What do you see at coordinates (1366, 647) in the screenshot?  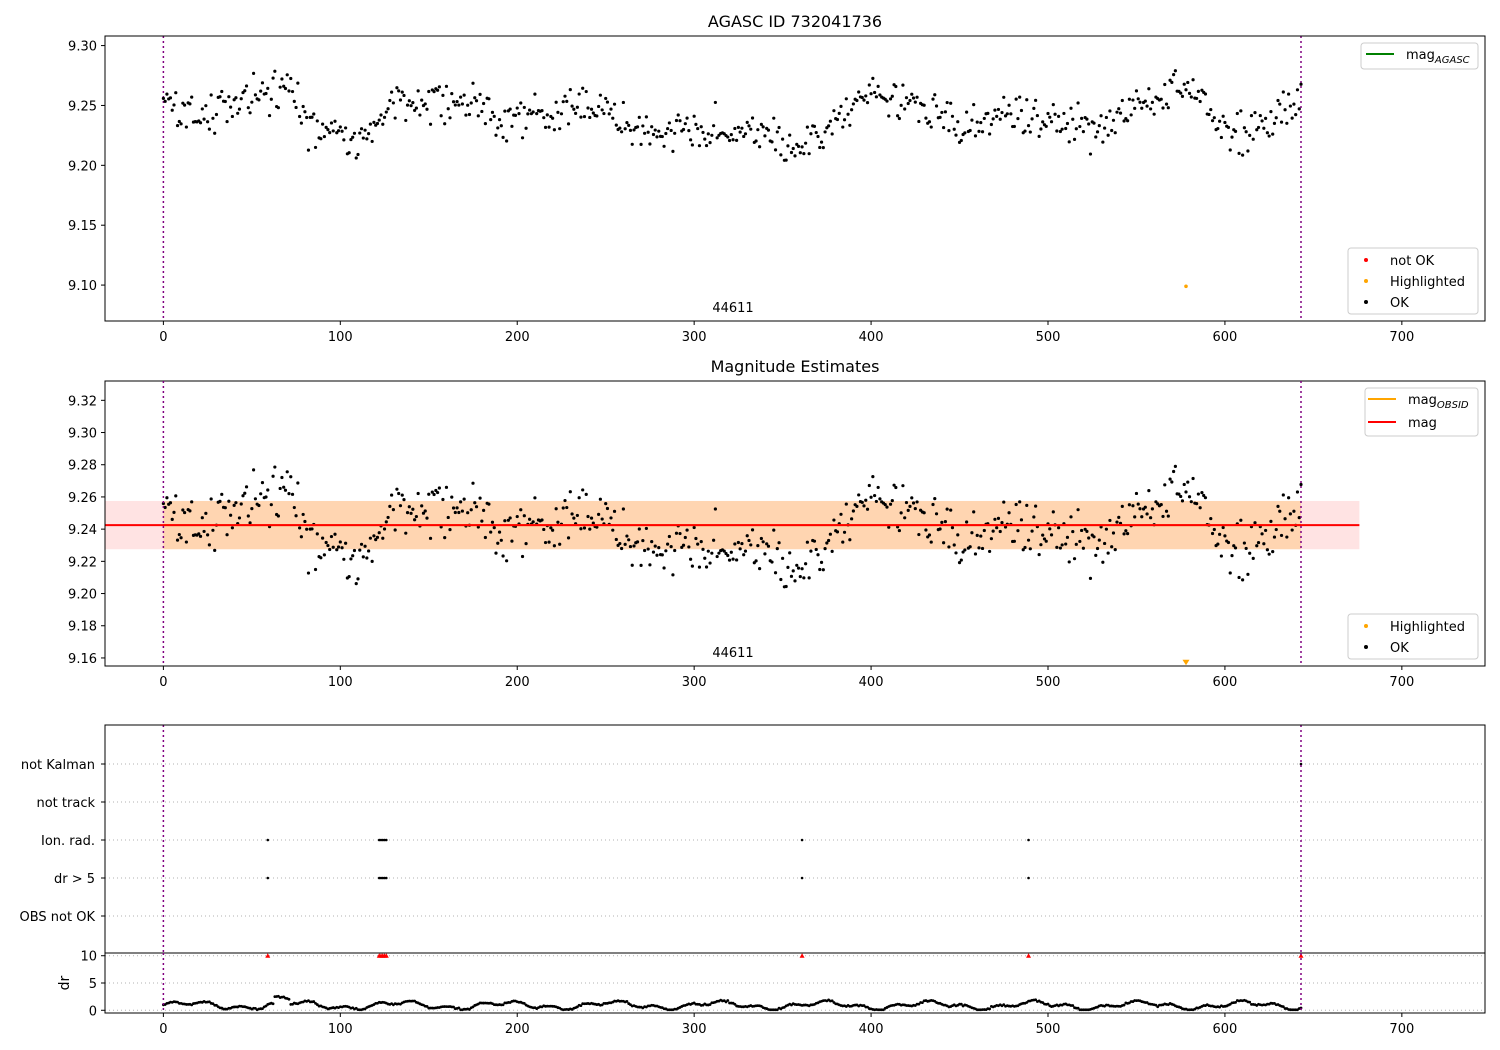 I see `legend-marker-swatch` at bounding box center [1366, 647].